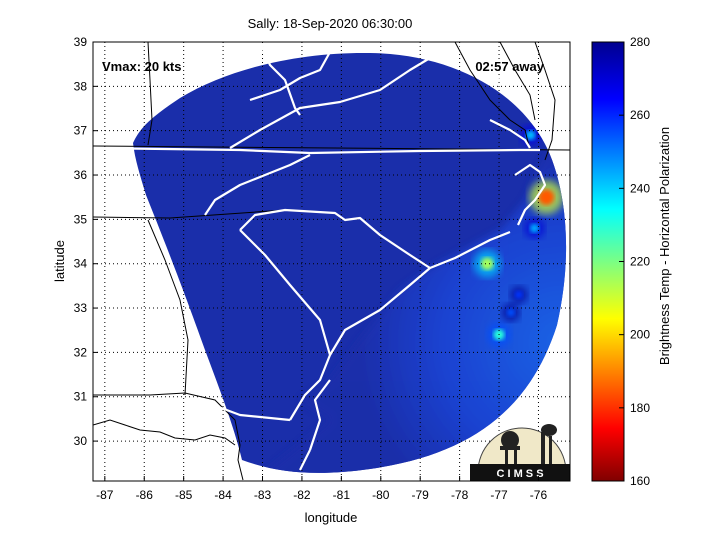 The height and width of the screenshot is (540, 720). What do you see at coordinates (81, 308) in the screenshot?
I see `y-tick-label: 33` at bounding box center [81, 308].